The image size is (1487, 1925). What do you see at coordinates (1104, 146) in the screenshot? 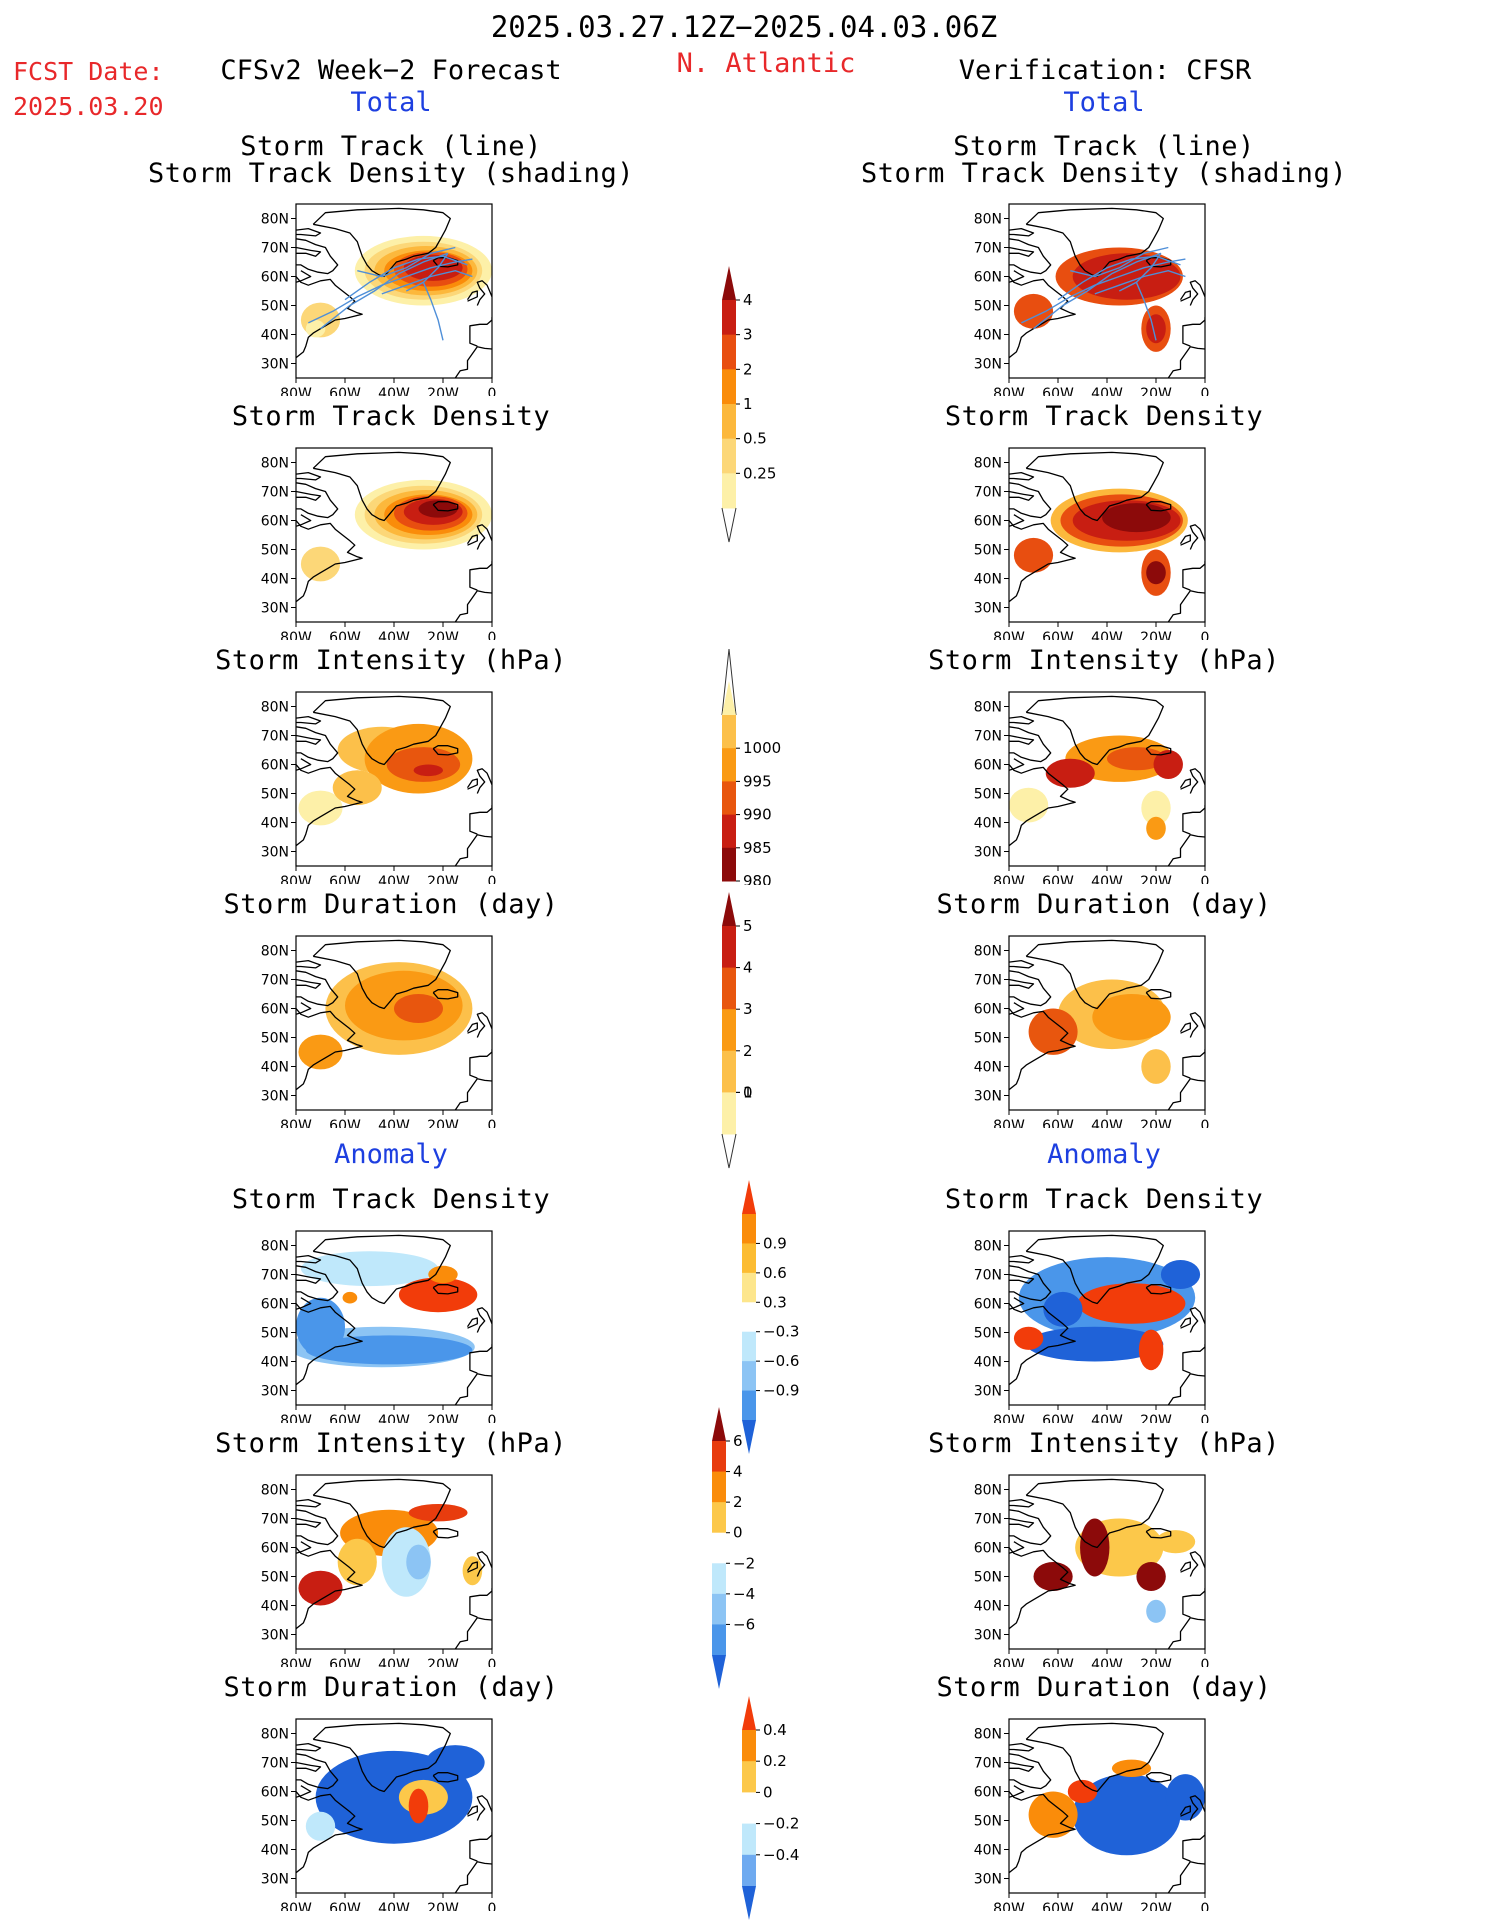
I see `ob-track-line-title: Storm Track (line)` at bounding box center [1104, 146].